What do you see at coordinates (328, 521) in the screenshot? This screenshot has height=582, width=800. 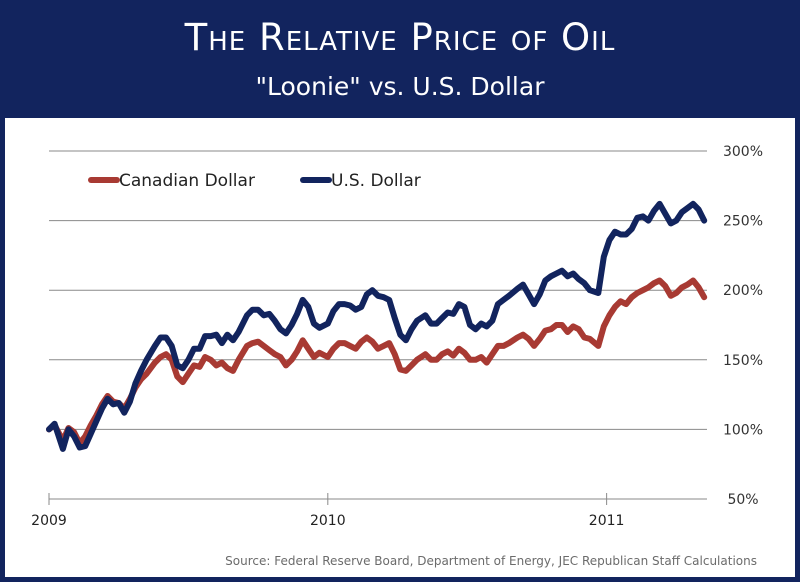 I see `x-tick-label: 2010` at bounding box center [328, 521].